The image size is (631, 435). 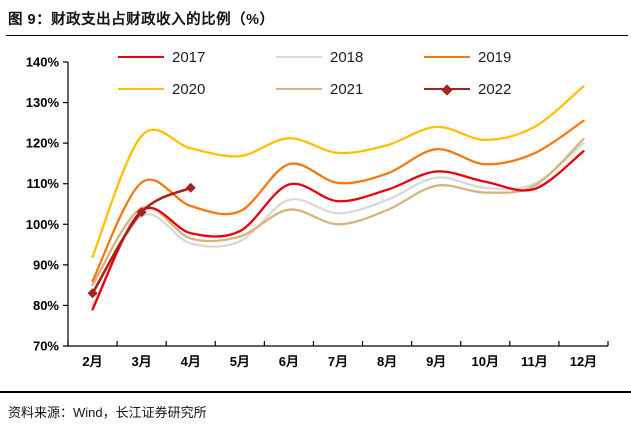 What do you see at coordinates (46, 346) in the screenshot?
I see `y-tick-label: 70%` at bounding box center [46, 346].